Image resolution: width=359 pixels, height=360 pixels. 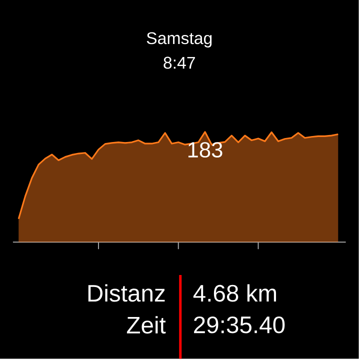 I want to click on text: Distanz, so click(x=126, y=293).